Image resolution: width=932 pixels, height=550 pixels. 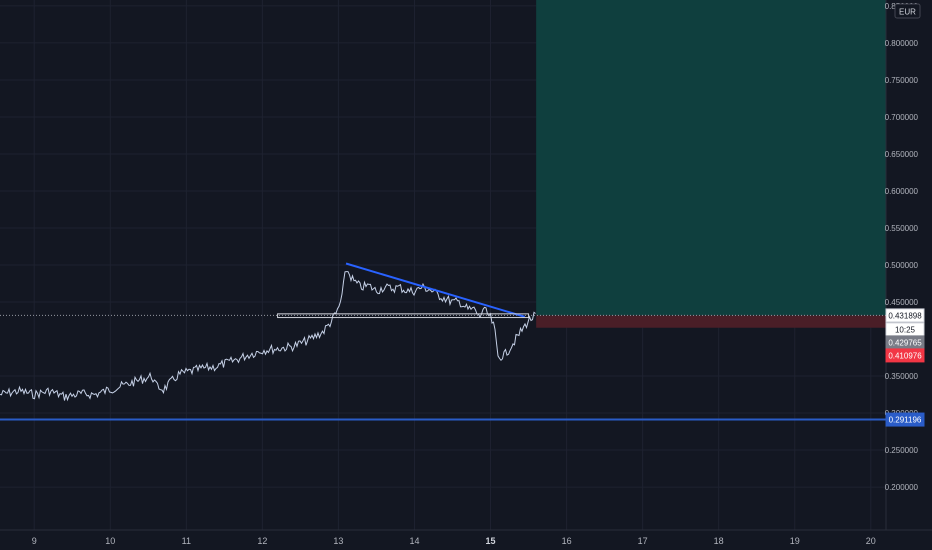 I want to click on gray-price-badge: 0.429765, so click(x=905, y=342).